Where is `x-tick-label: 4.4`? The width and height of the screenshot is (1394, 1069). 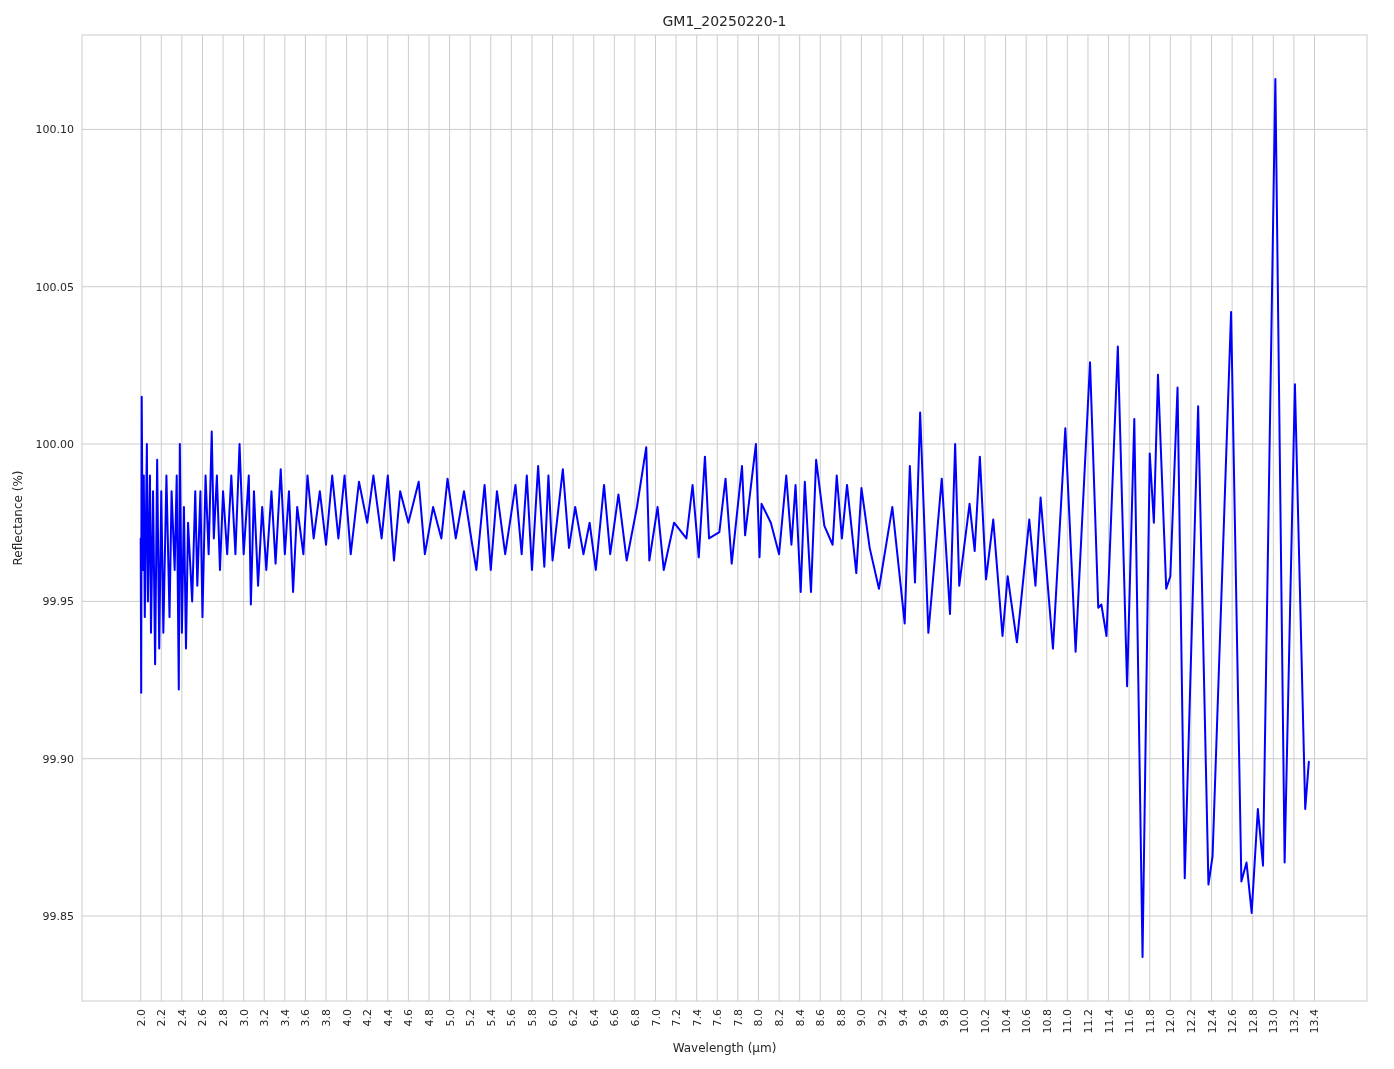 x-tick-label: 4.4 is located at coordinates (388, 1018).